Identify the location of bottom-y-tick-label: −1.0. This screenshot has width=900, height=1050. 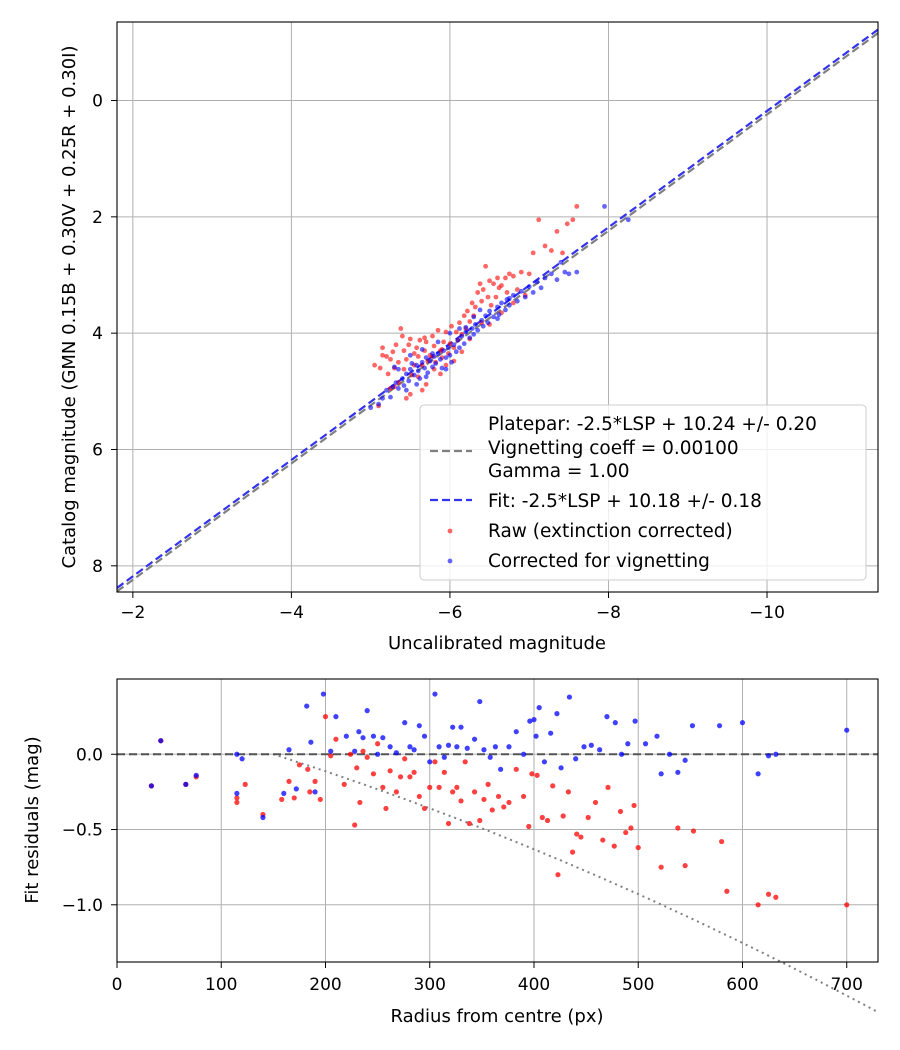
(82, 906).